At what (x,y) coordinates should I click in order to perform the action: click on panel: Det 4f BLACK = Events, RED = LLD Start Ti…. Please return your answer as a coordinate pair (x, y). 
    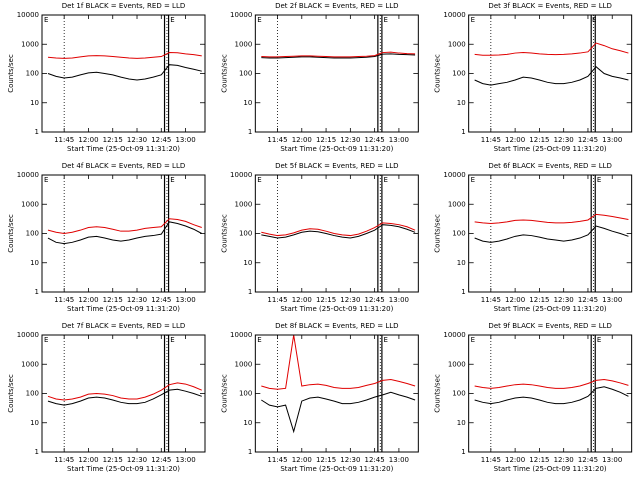
    Looking at the image, I should click on (106, 237).